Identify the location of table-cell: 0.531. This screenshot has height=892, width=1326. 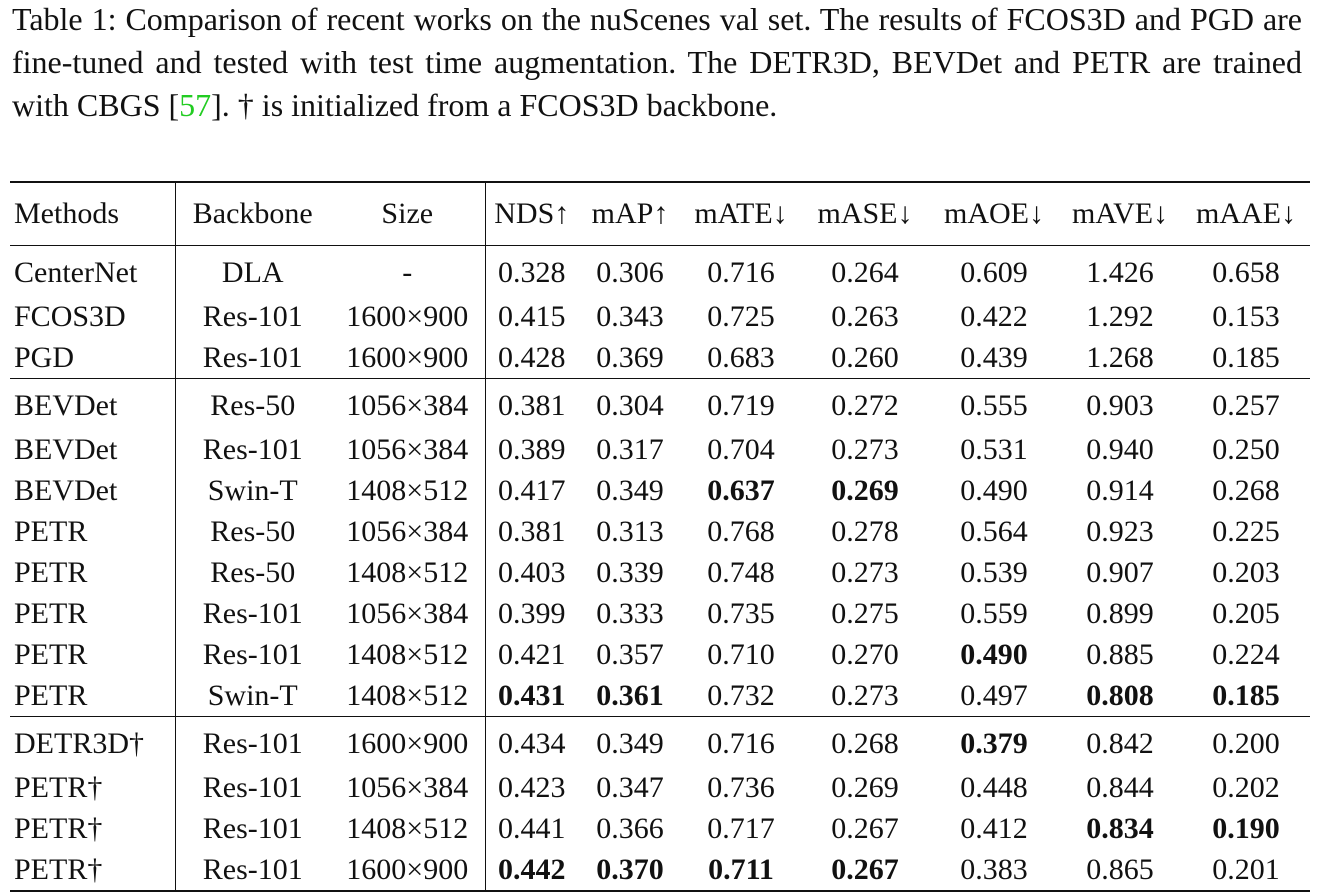
(994, 449).